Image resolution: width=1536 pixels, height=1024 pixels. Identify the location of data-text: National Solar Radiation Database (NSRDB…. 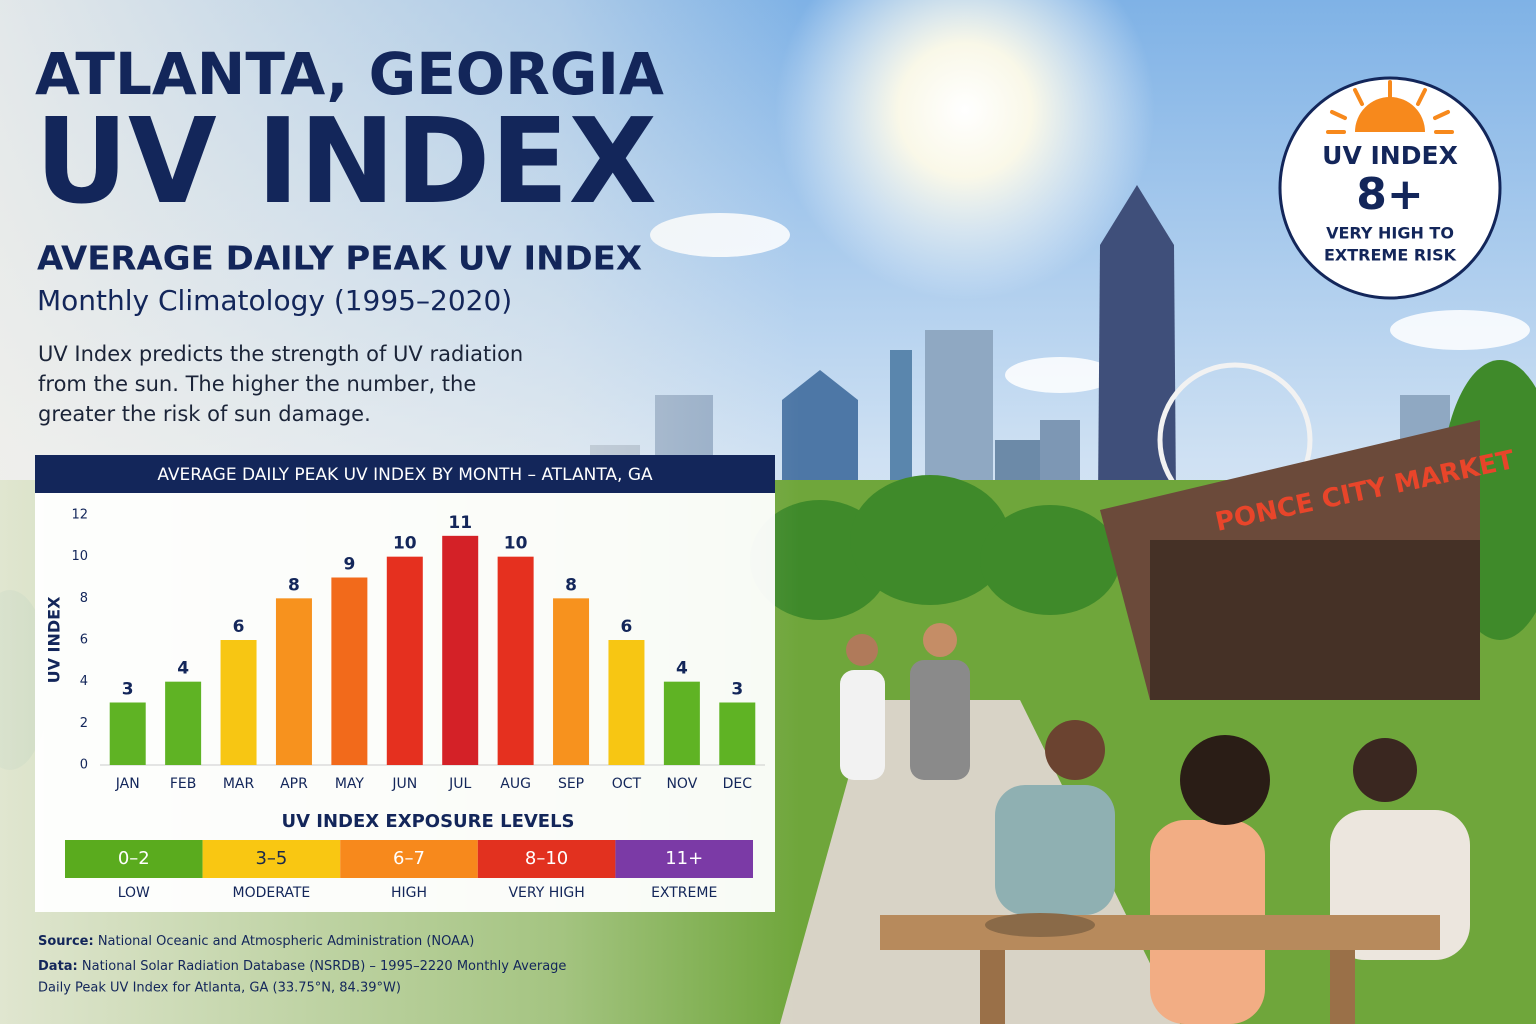
(324, 966).